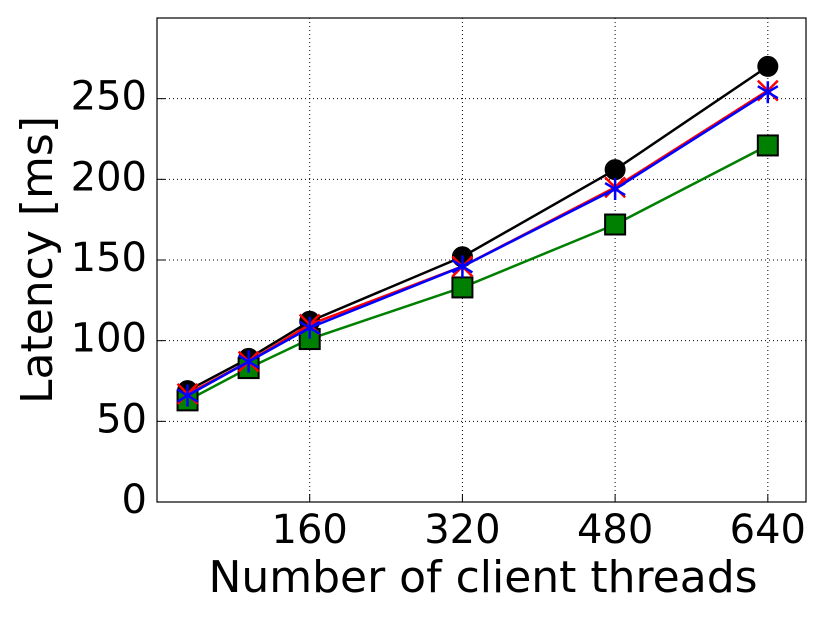 Image resolution: width=830 pixels, height=623 pixels. I want to click on y-tick-label: 0, so click(134, 500).